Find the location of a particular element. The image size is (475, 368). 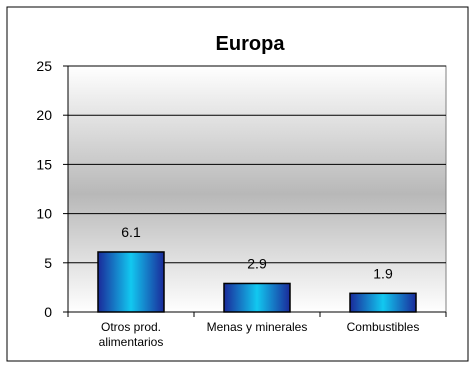

data-label: 6.1 is located at coordinates (131, 232).